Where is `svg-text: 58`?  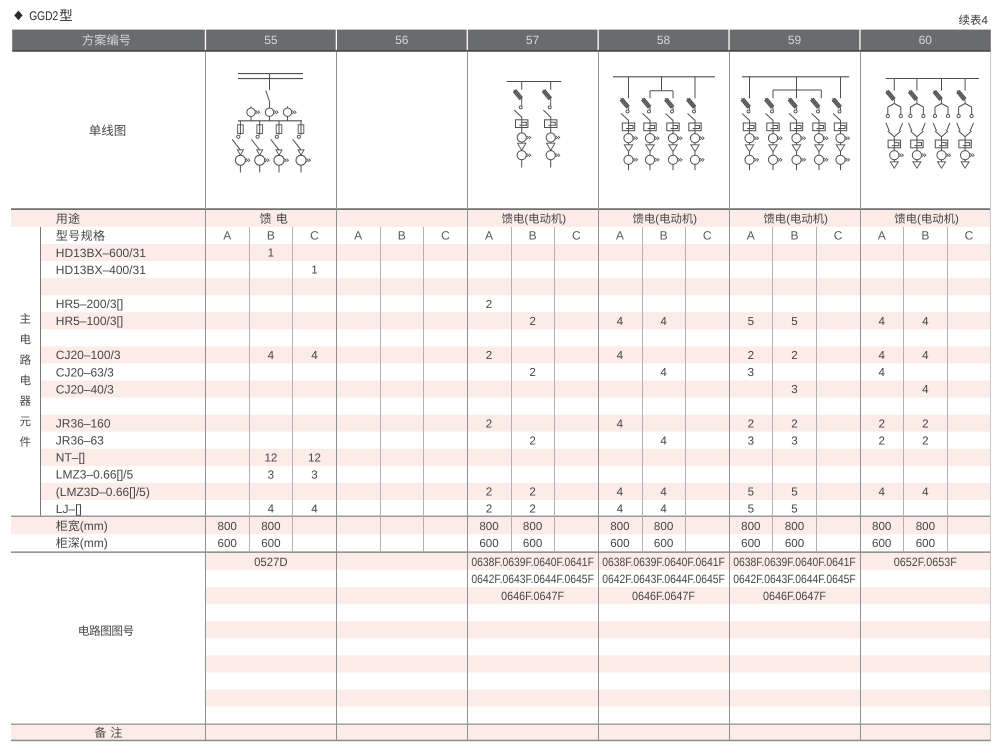 svg-text: 58 is located at coordinates (664, 40).